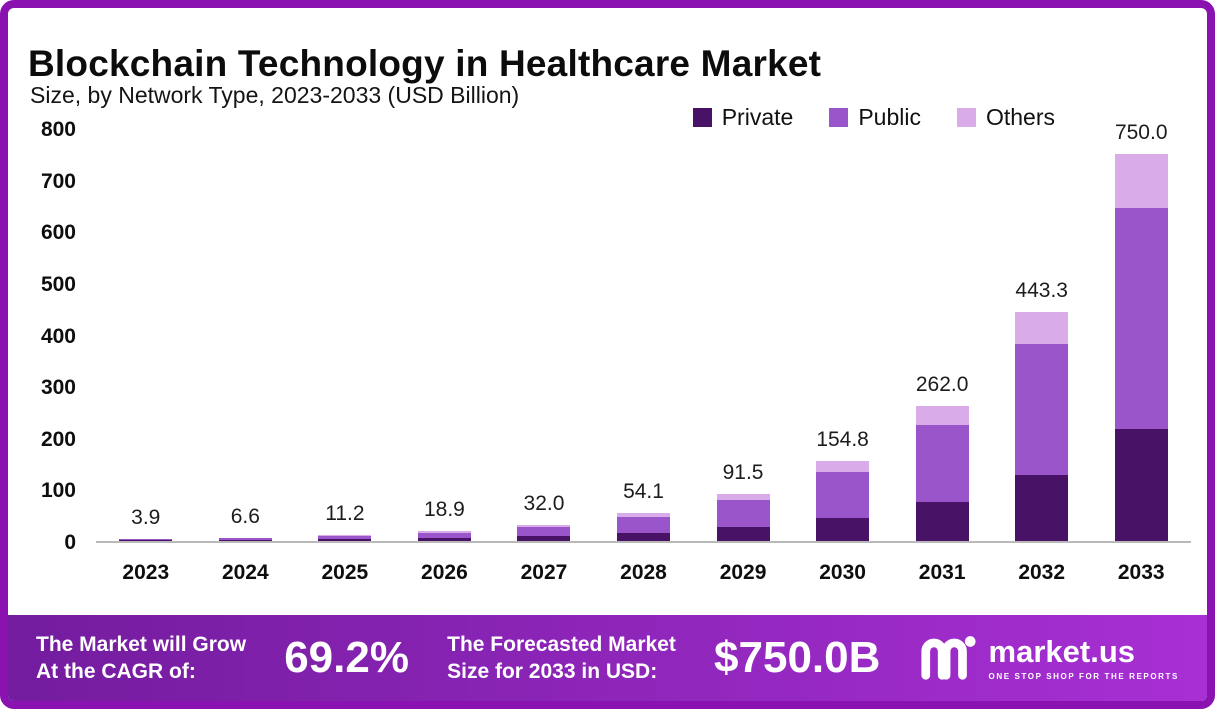 The height and width of the screenshot is (709, 1215). Describe the element at coordinates (1084, 658) in the screenshot. I see `brand-text-block: market.us ONE STOP SHOP FOR THE REPORTS` at that location.